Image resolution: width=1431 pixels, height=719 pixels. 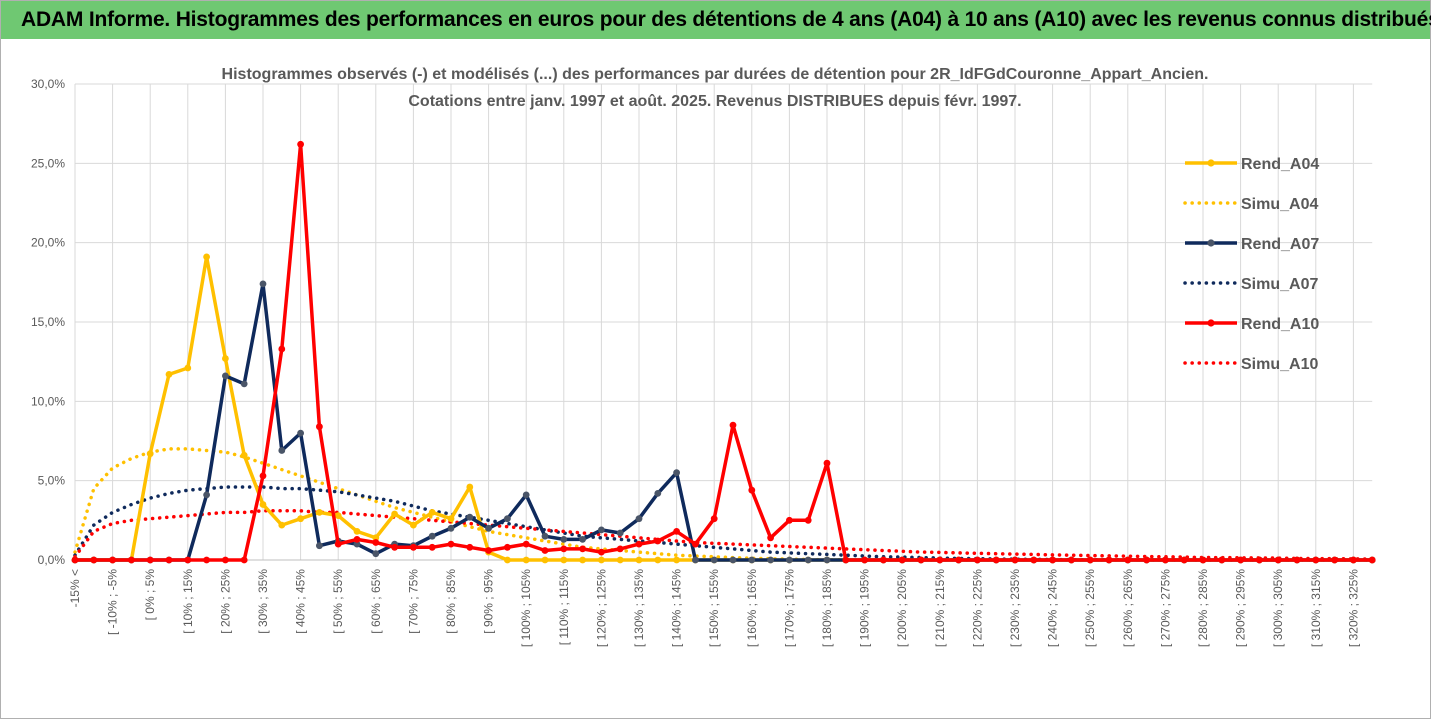 What do you see at coordinates (1279, 284) in the screenshot?
I see `legend-label: Simu_A07` at bounding box center [1279, 284].